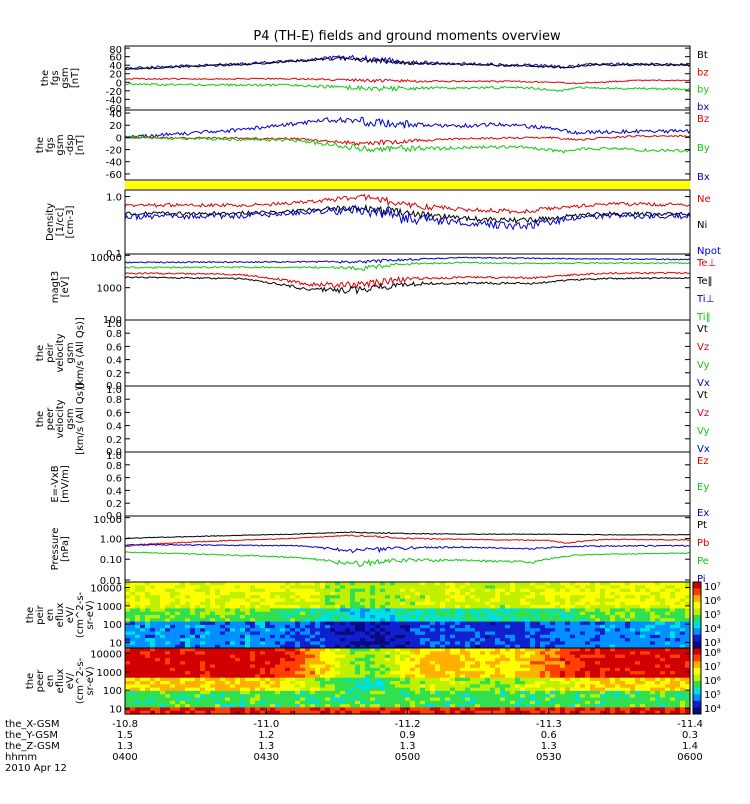  Describe the element at coordinates (21, 757) in the screenshot. I see `x-axis-row-label: hhmm` at that location.